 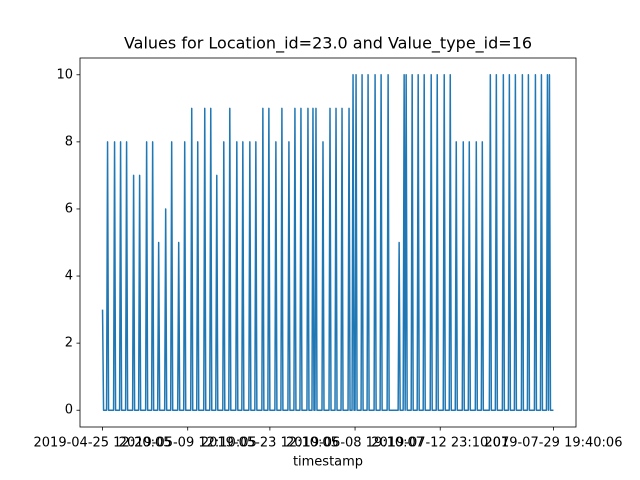 What do you see at coordinates (553, 443) in the screenshot?
I see `x-tick-label: 2019-07-29 19:40:06` at bounding box center [553, 443].